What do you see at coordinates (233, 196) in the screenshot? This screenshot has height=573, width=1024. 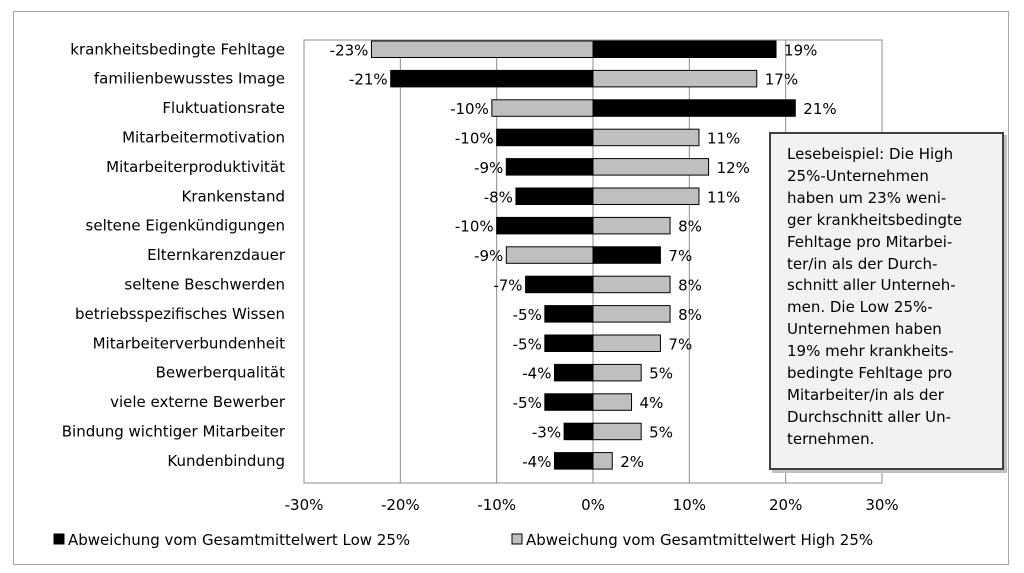 I see `category-label: Krankenstand` at bounding box center [233, 196].